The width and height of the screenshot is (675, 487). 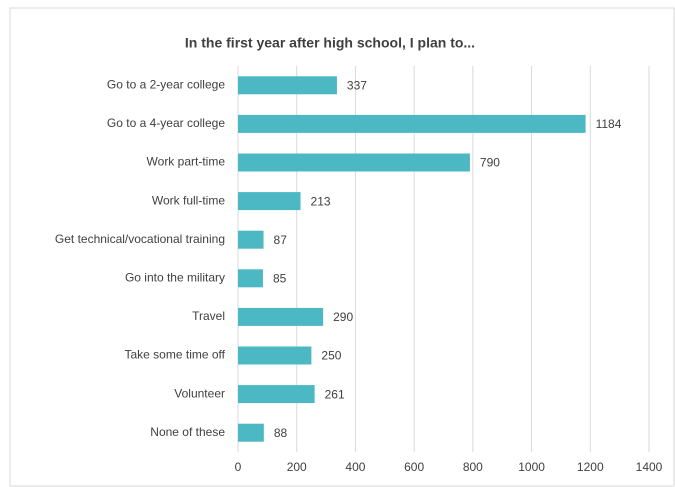 What do you see at coordinates (321, 201) in the screenshot?
I see `data-label: 213` at bounding box center [321, 201].